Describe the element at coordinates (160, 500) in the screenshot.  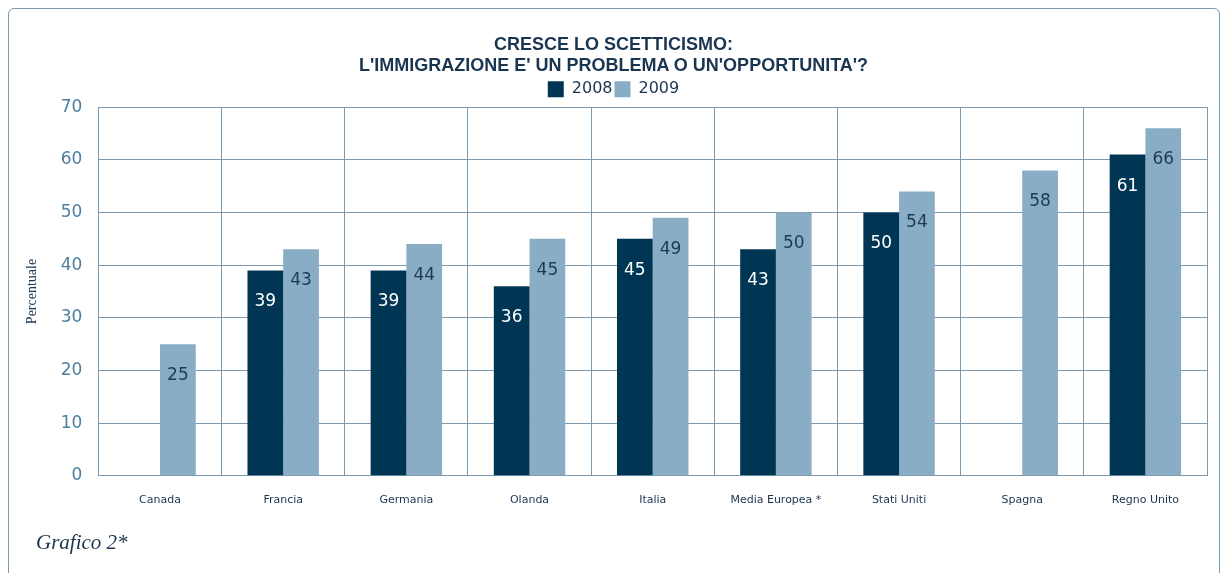
I see `x-tick-label: Canada` at that location.